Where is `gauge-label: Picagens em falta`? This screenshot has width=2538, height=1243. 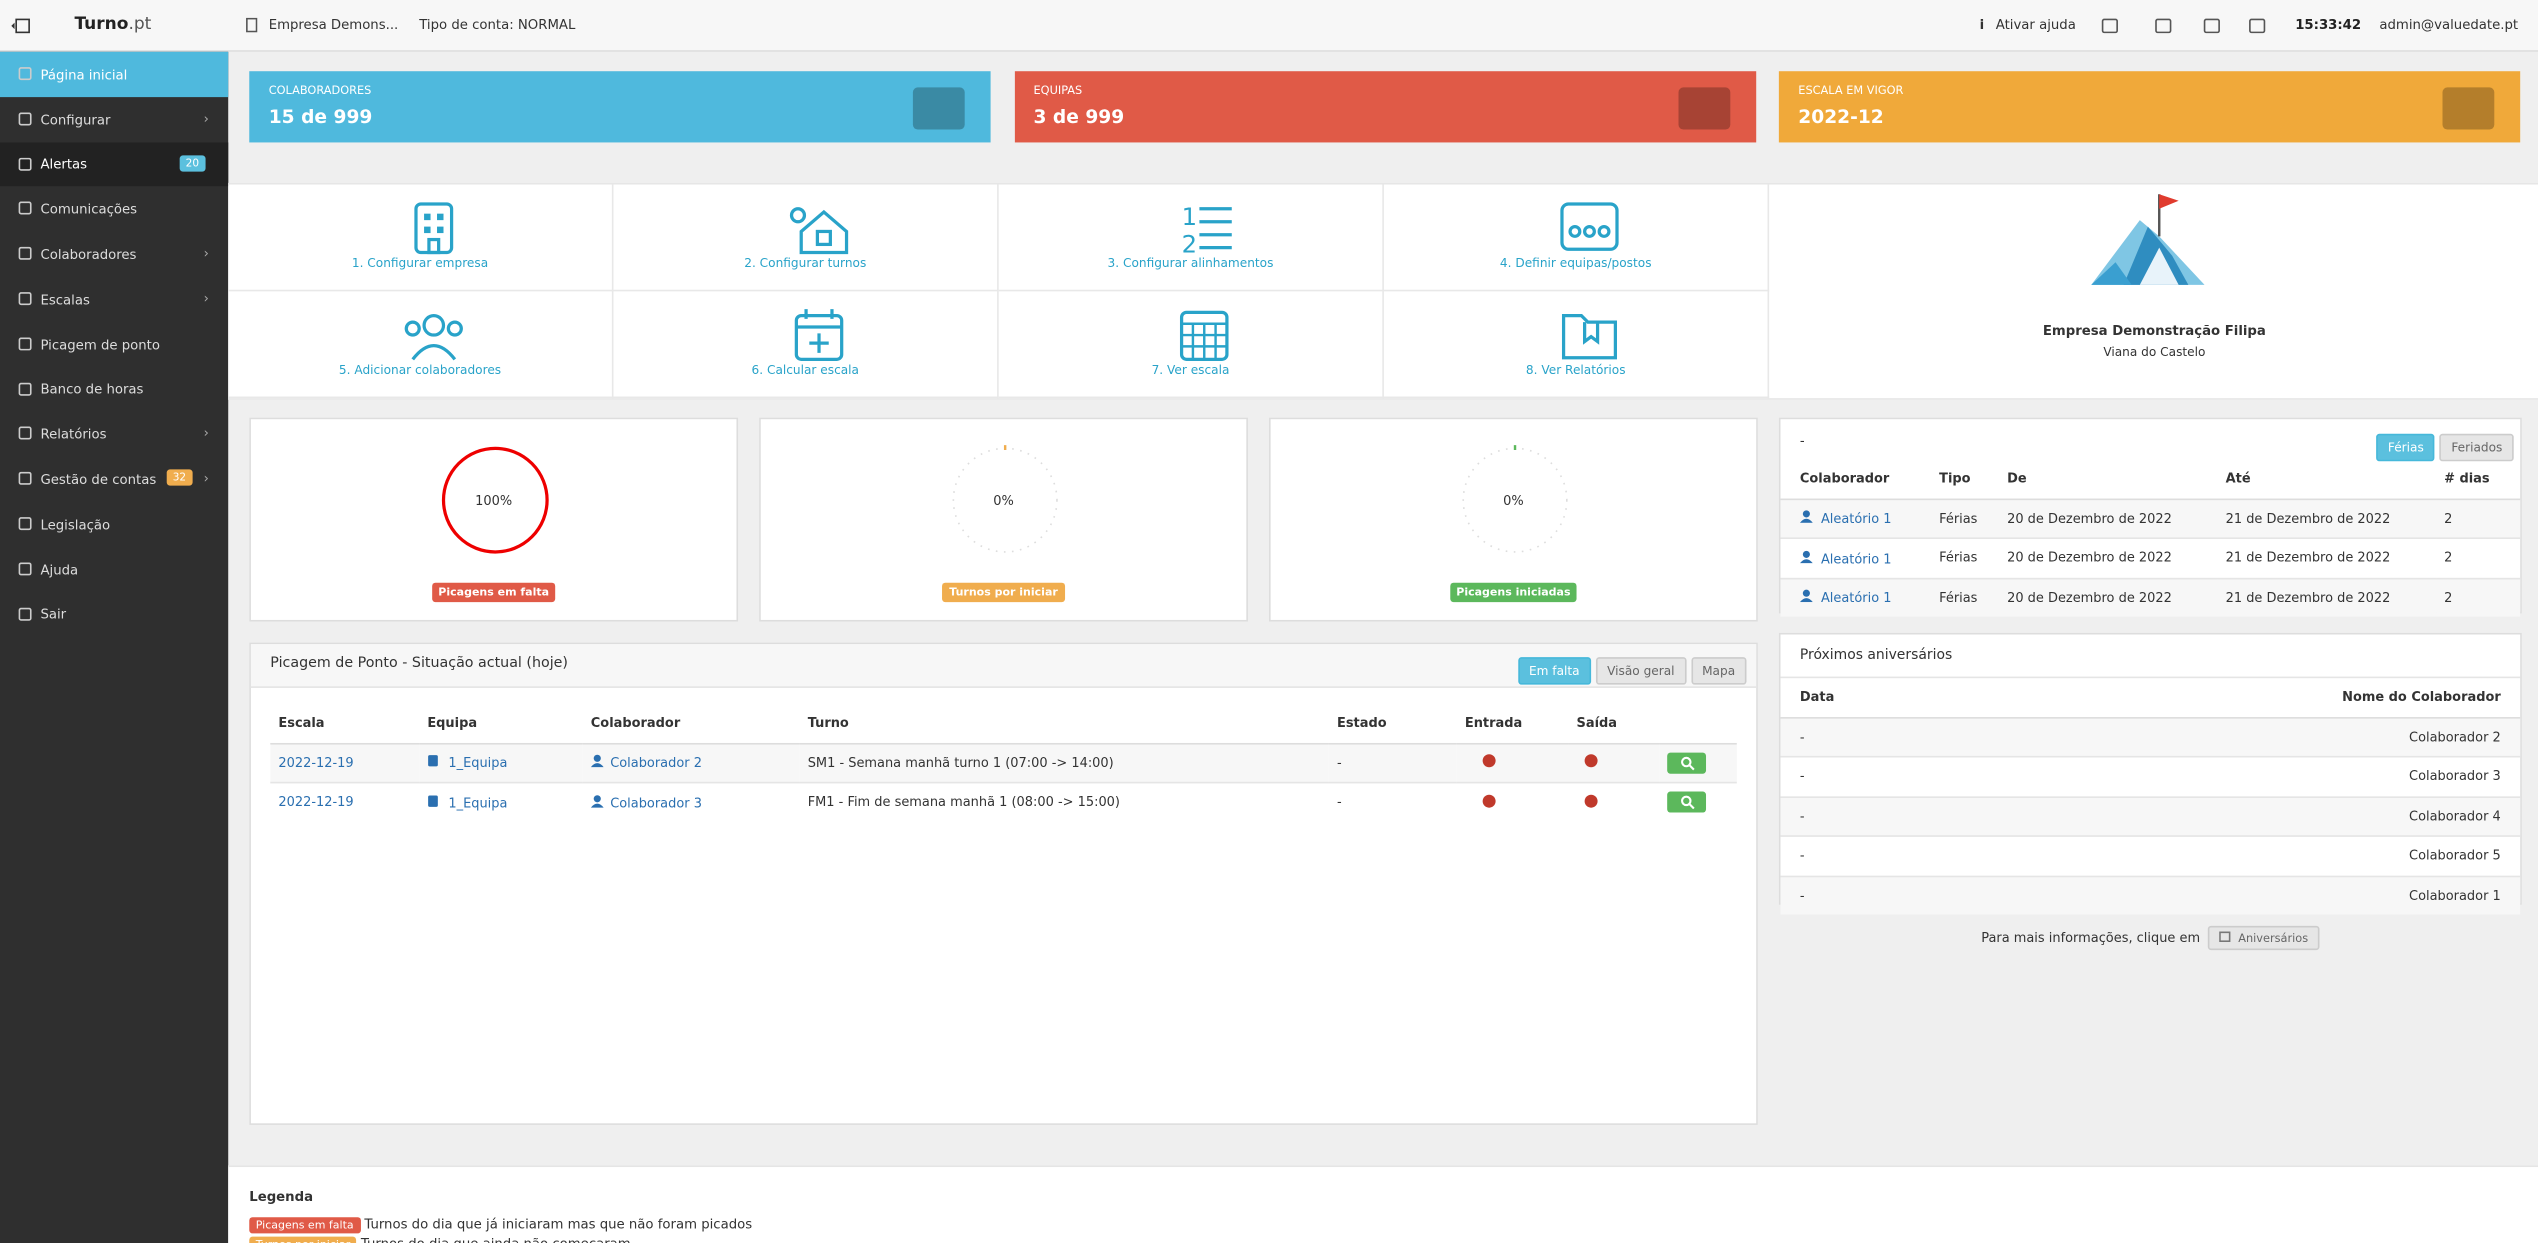
gauge-label: Picagens em falta is located at coordinates (494, 592).